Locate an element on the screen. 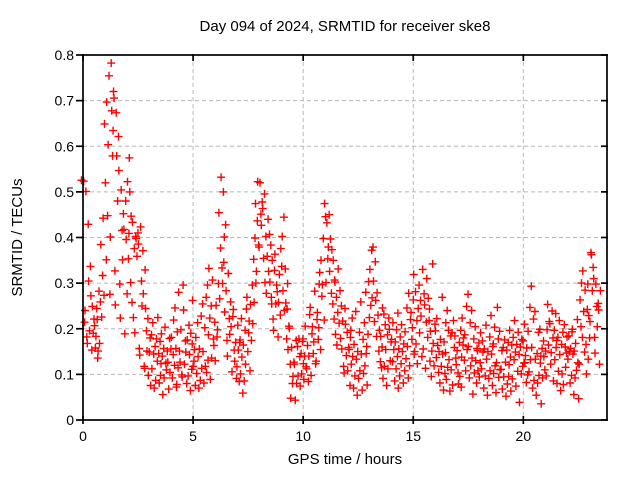  y-tick-label: 0.5 is located at coordinates (65, 192).